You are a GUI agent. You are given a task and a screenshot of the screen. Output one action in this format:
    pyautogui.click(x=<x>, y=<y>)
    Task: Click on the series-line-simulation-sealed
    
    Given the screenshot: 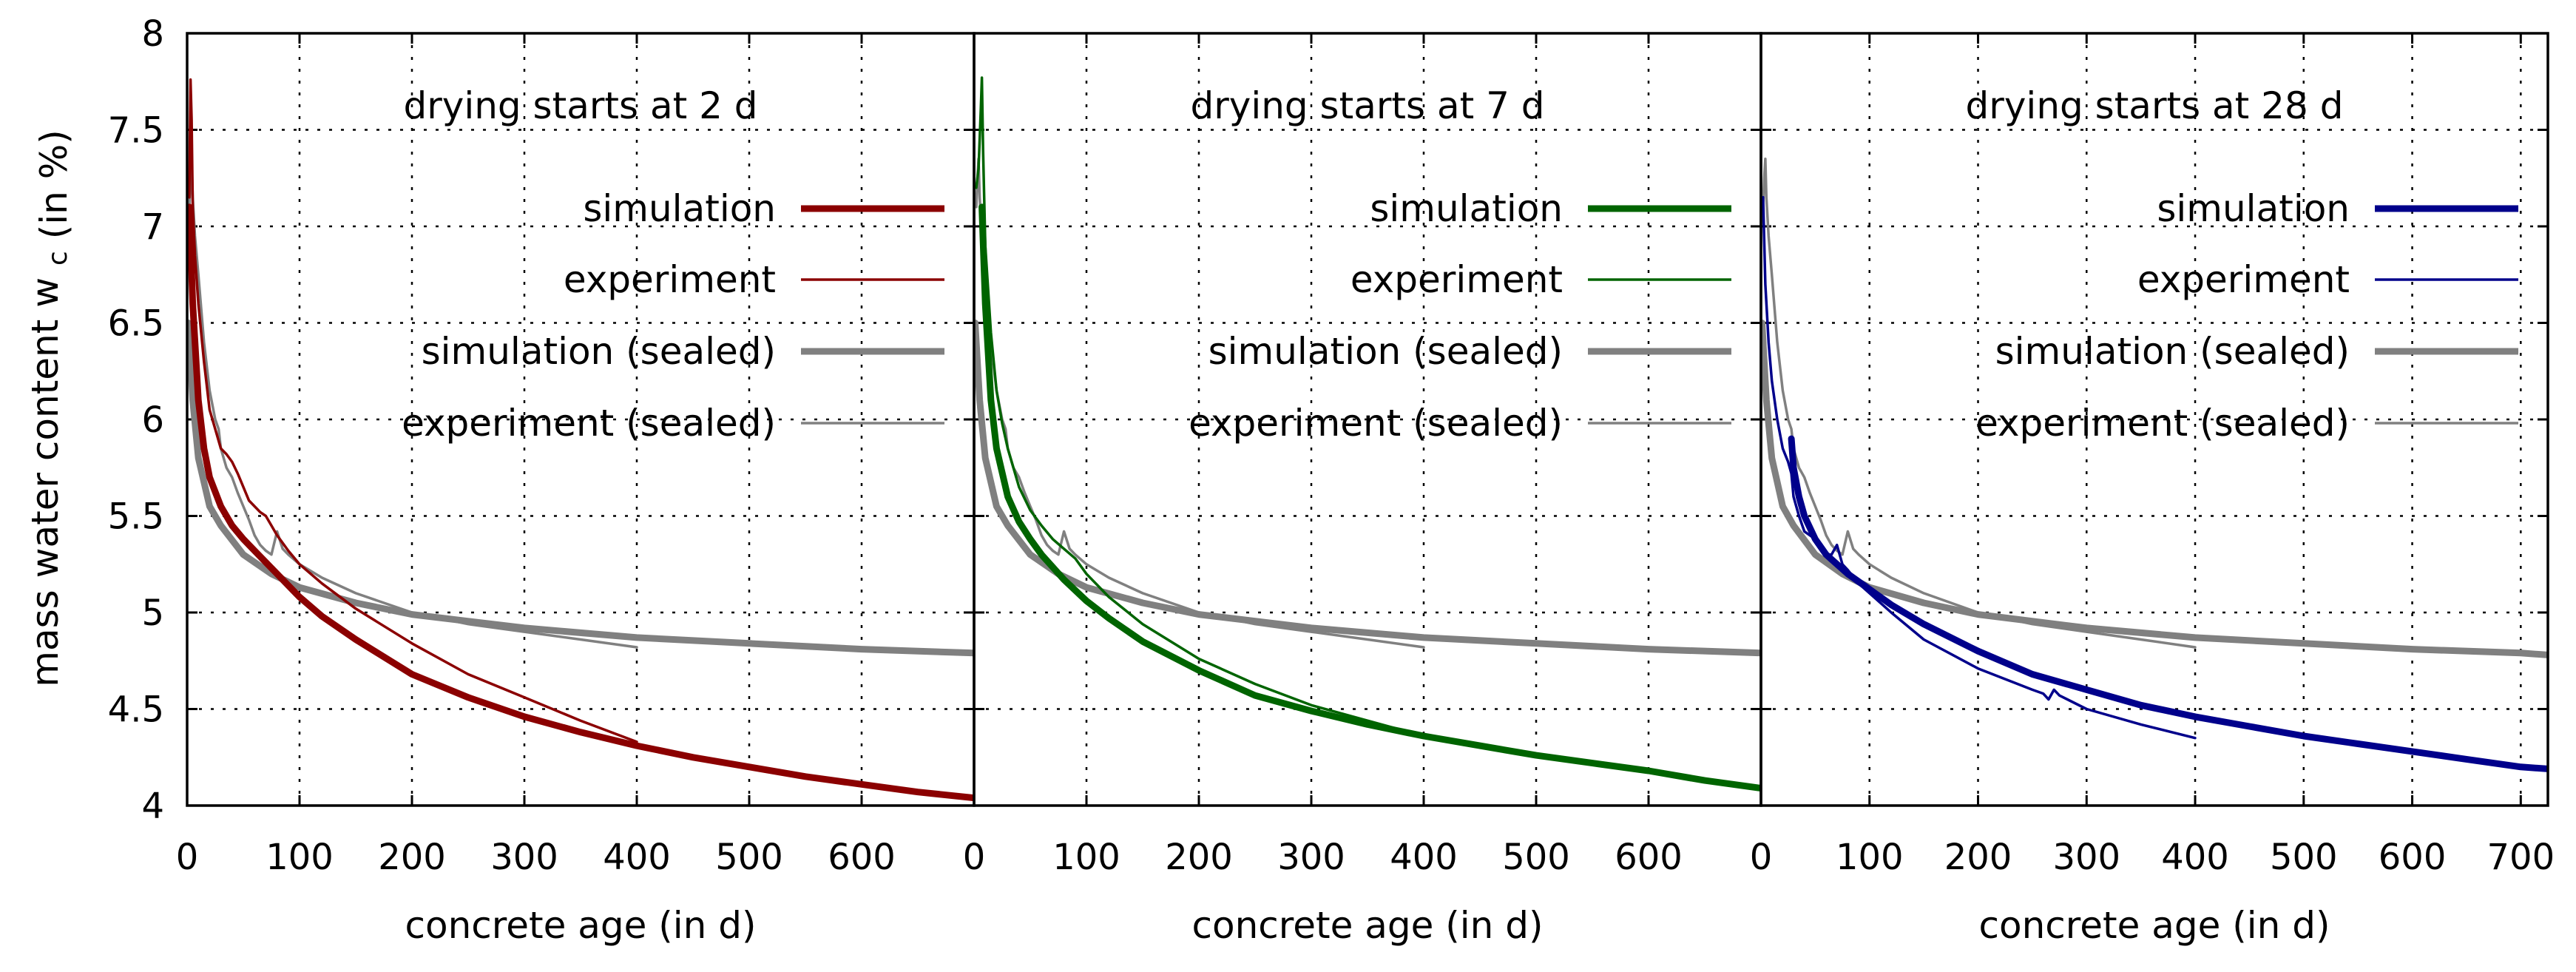 What is the action you would take?
    pyautogui.click(x=1367, y=488)
    